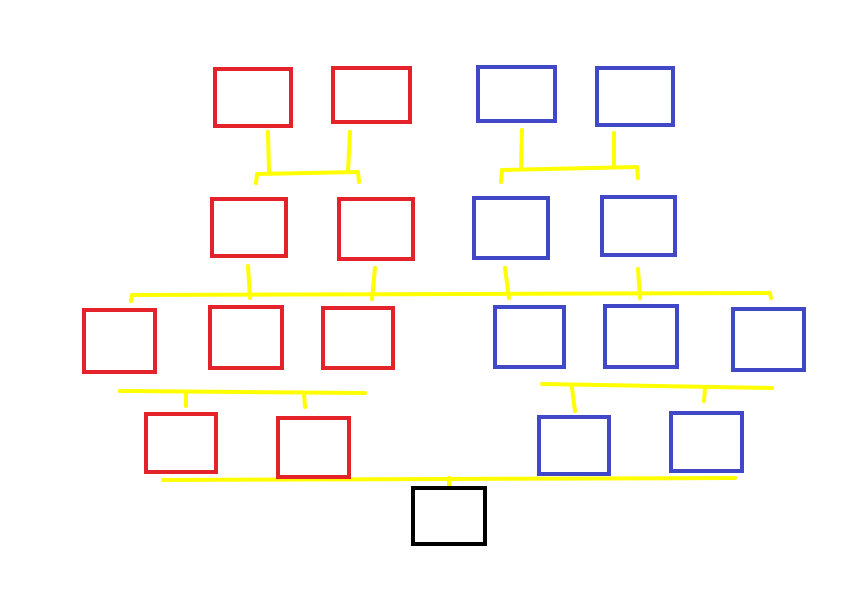  I want to click on person-box-self, so click(449, 516).